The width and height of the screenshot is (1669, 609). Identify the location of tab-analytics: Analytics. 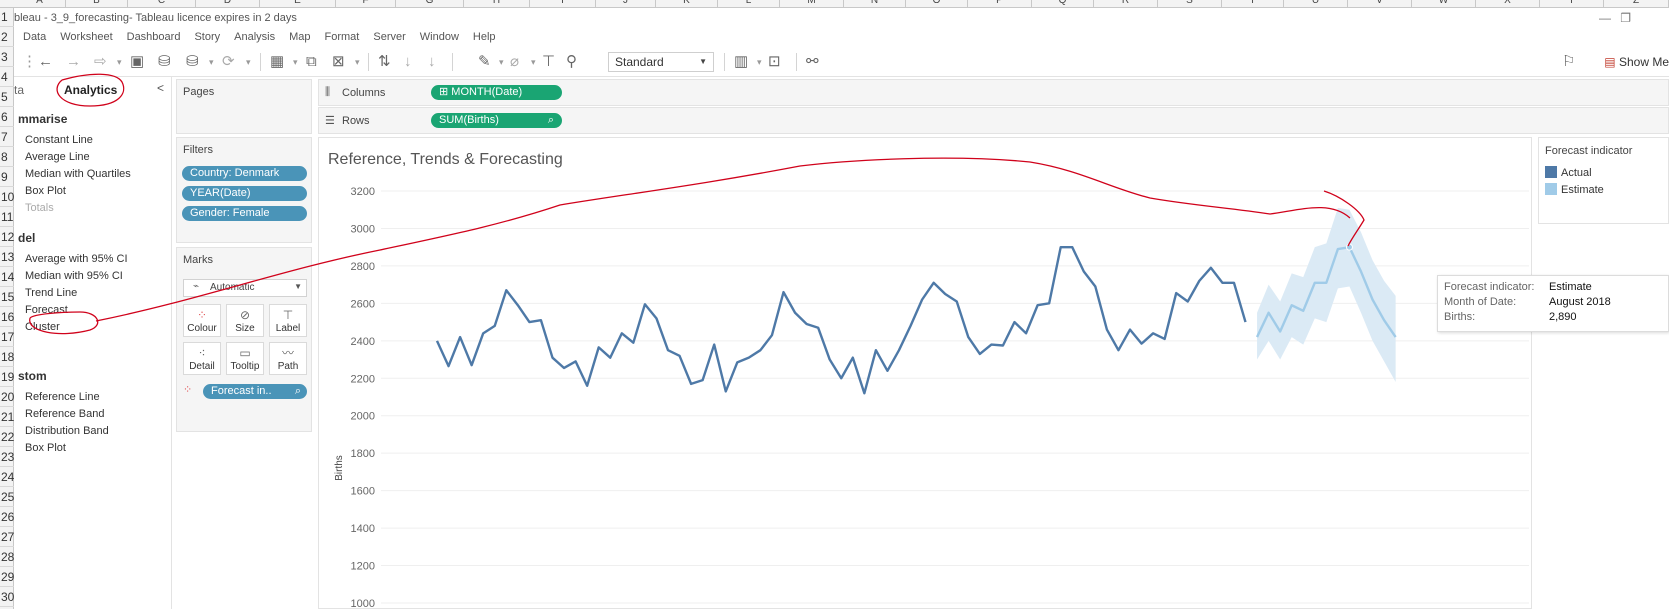
(91, 90).